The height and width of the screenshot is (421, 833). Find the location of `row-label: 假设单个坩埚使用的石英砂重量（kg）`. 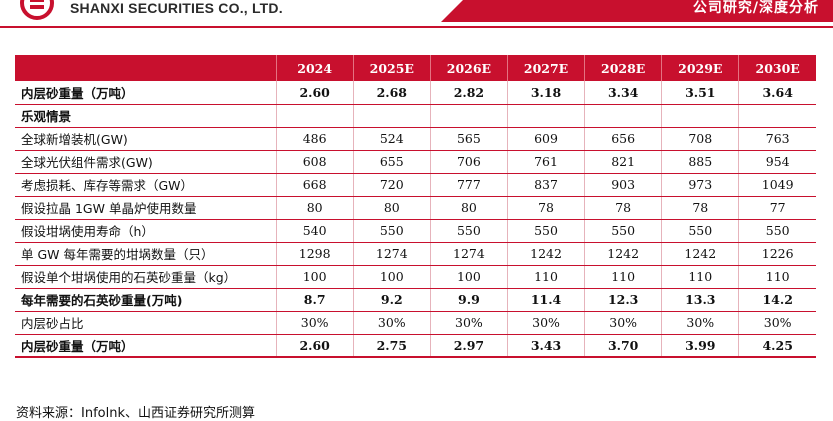

row-label: 假设单个坩埚使用的石英砂重量（kg） is located at coordinates (146, 277).